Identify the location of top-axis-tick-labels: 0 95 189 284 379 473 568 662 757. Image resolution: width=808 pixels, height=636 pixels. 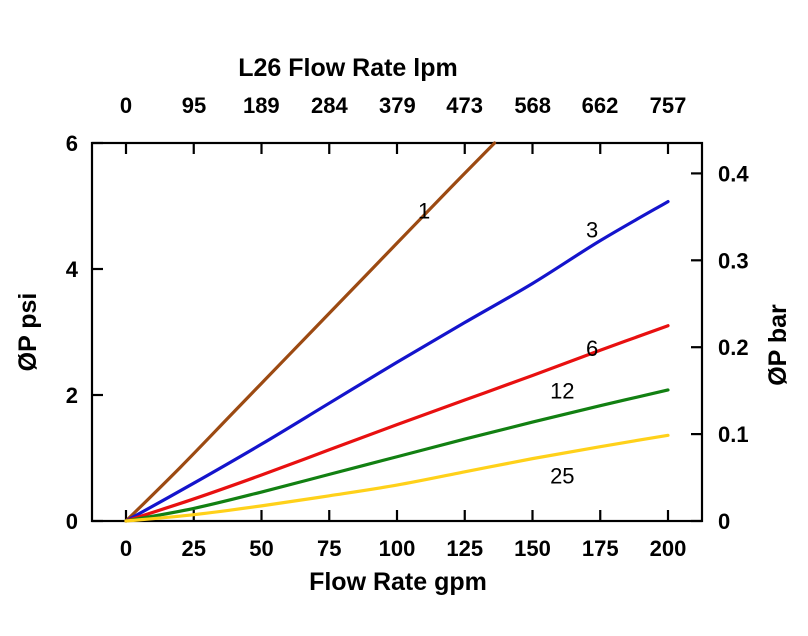
(403, 105).